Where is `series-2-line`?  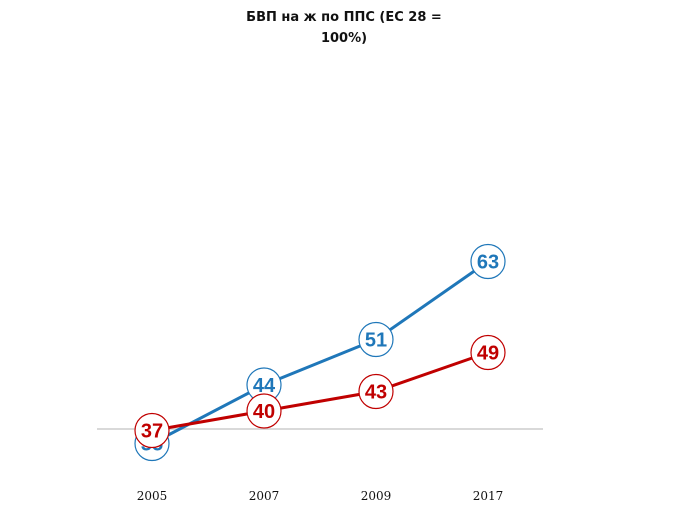
series-2-line is located at coordinates (320, 391).